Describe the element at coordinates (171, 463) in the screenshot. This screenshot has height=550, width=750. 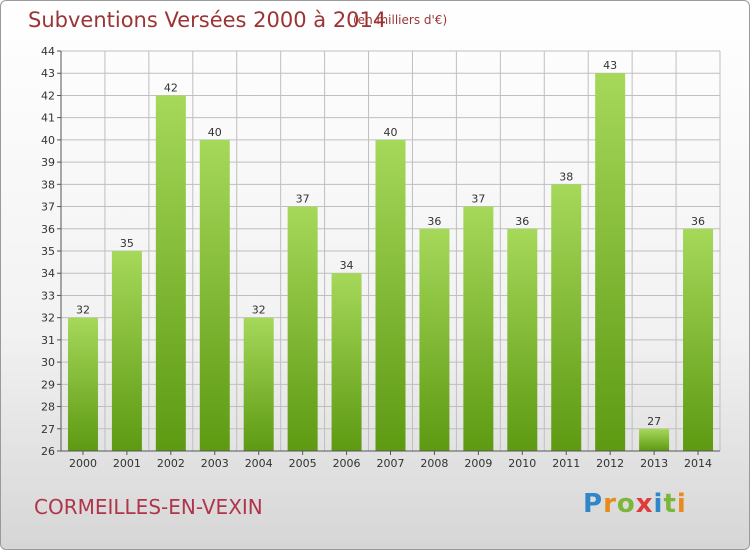
I see `x-tick-label-2002: 2002` at that location.